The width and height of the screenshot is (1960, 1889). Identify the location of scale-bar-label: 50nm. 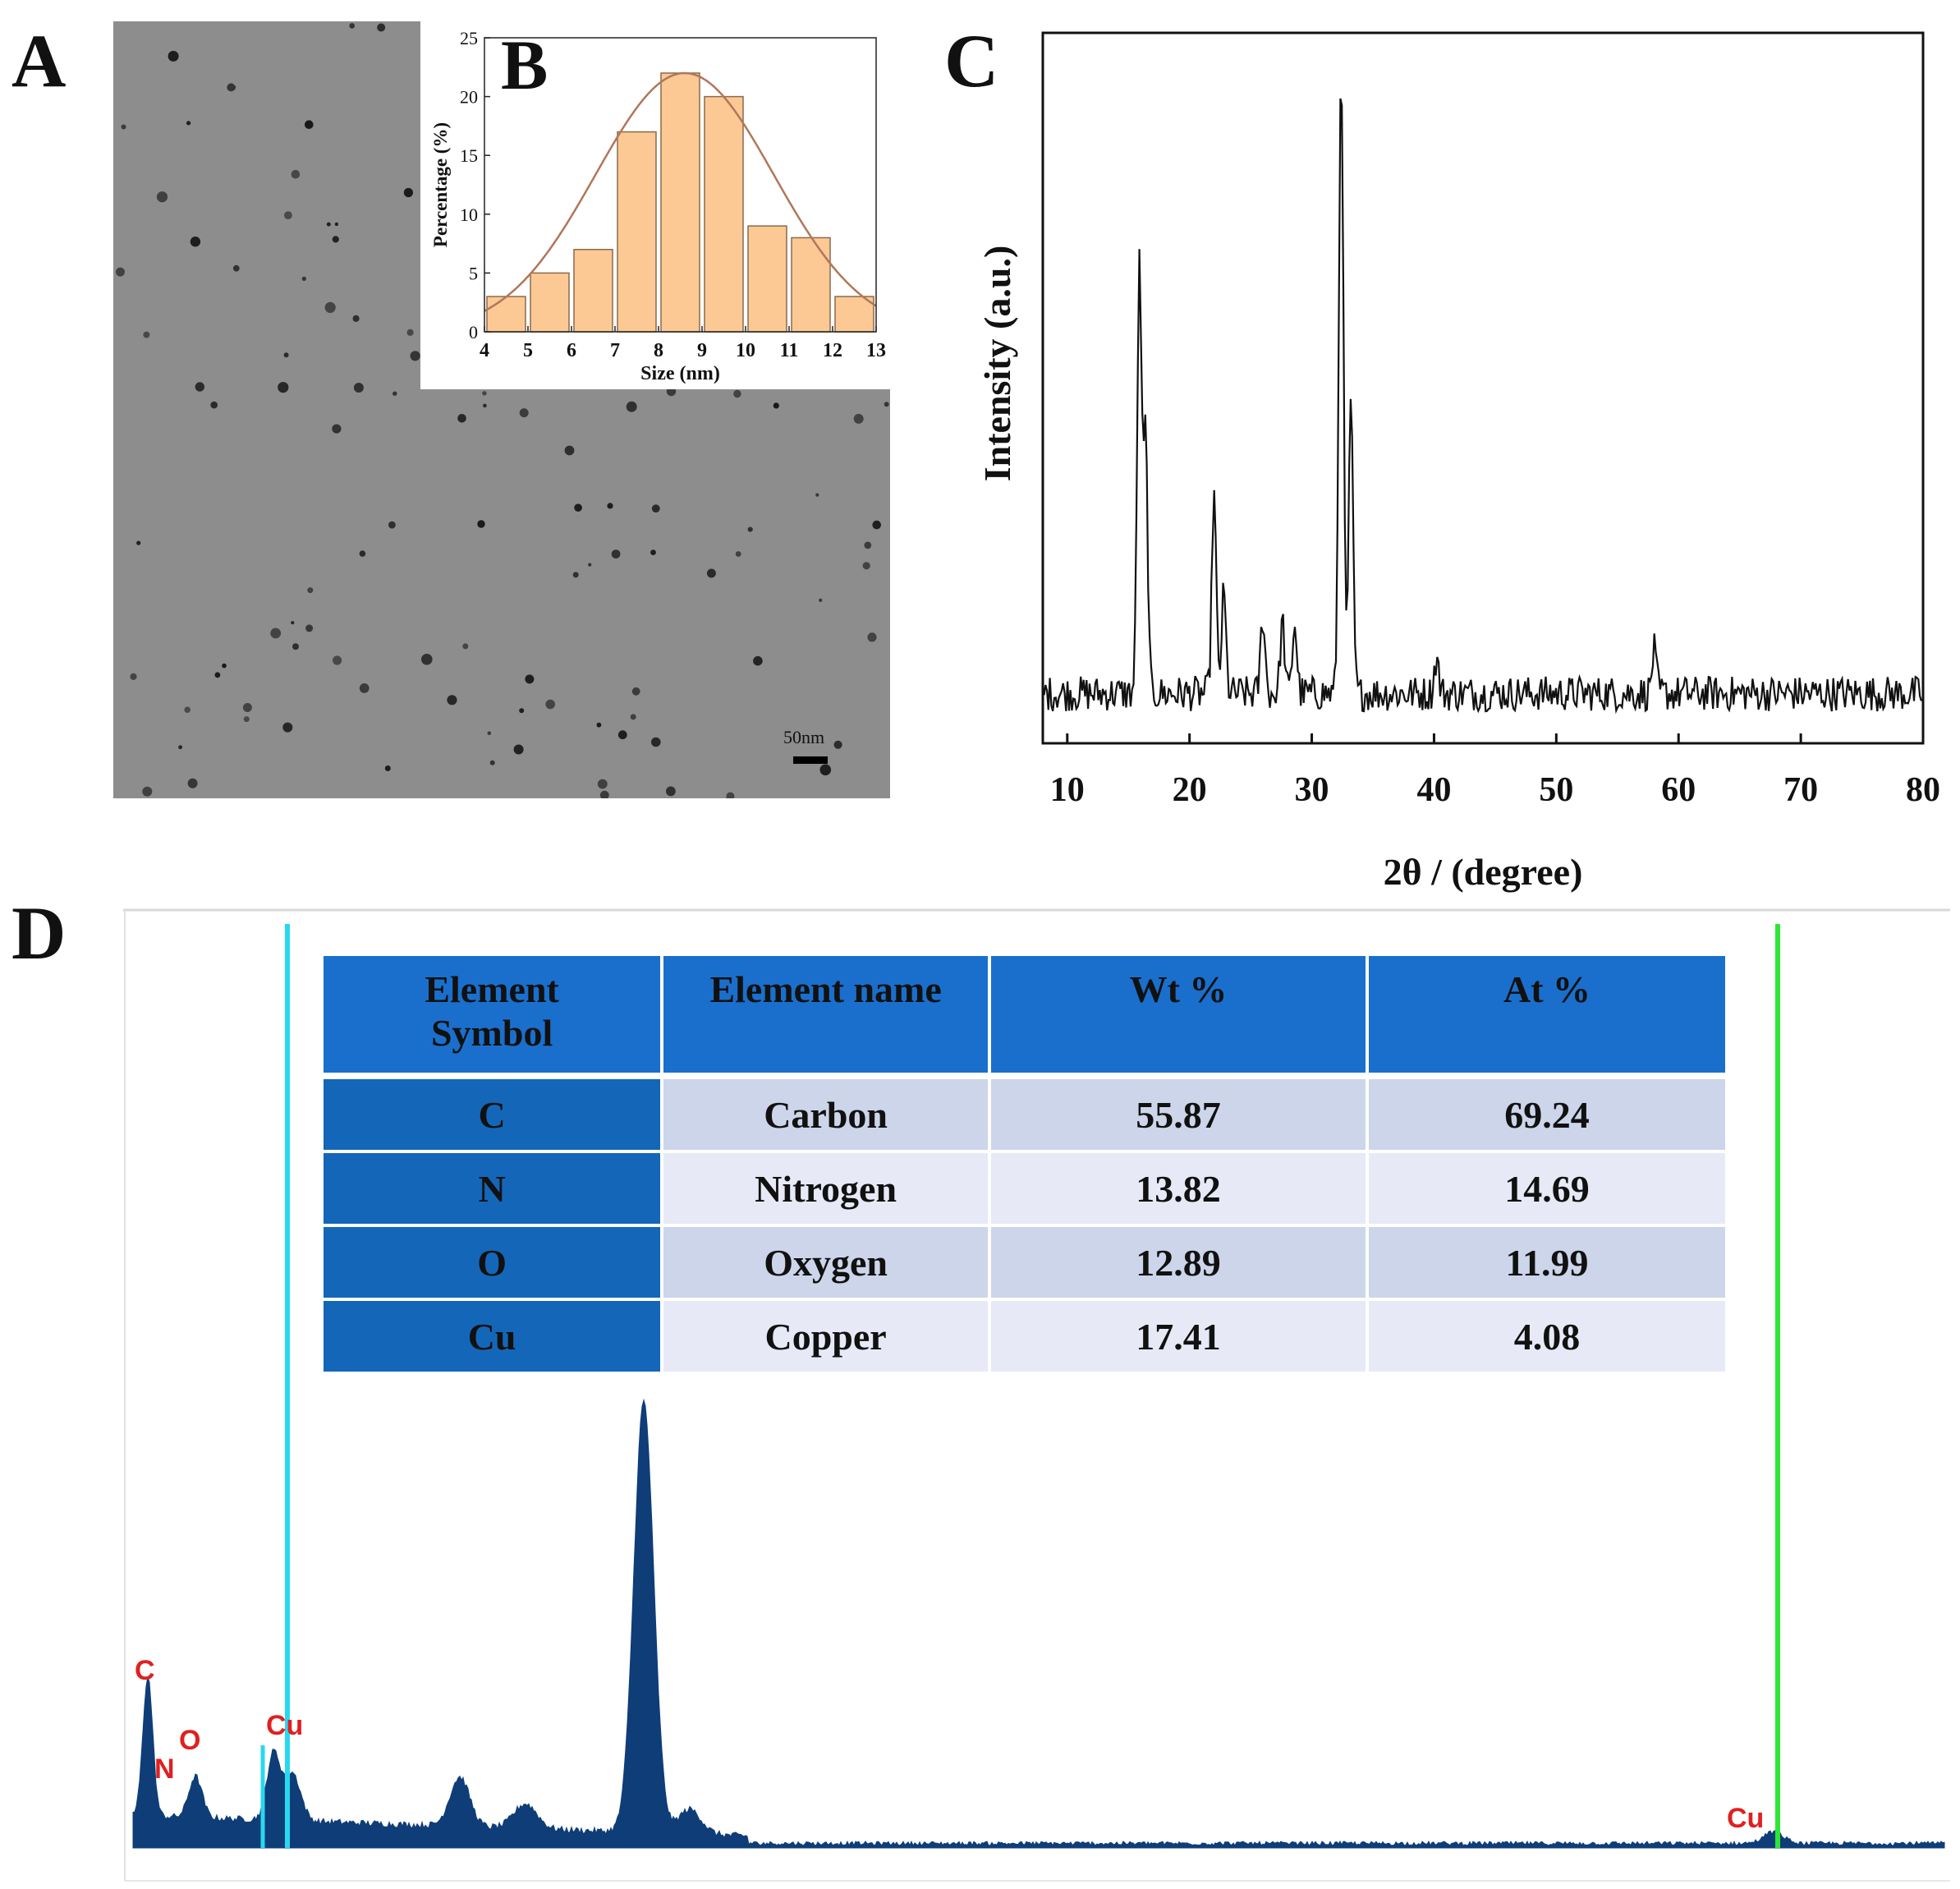
(804, 737).